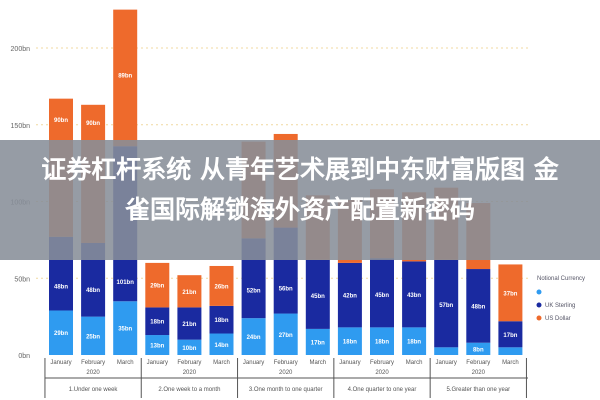  What do you see at coordinates (189, 390) in the screenshot?
I see `x-group-label: 2.One week to a month` at bounding box center [189, 390].